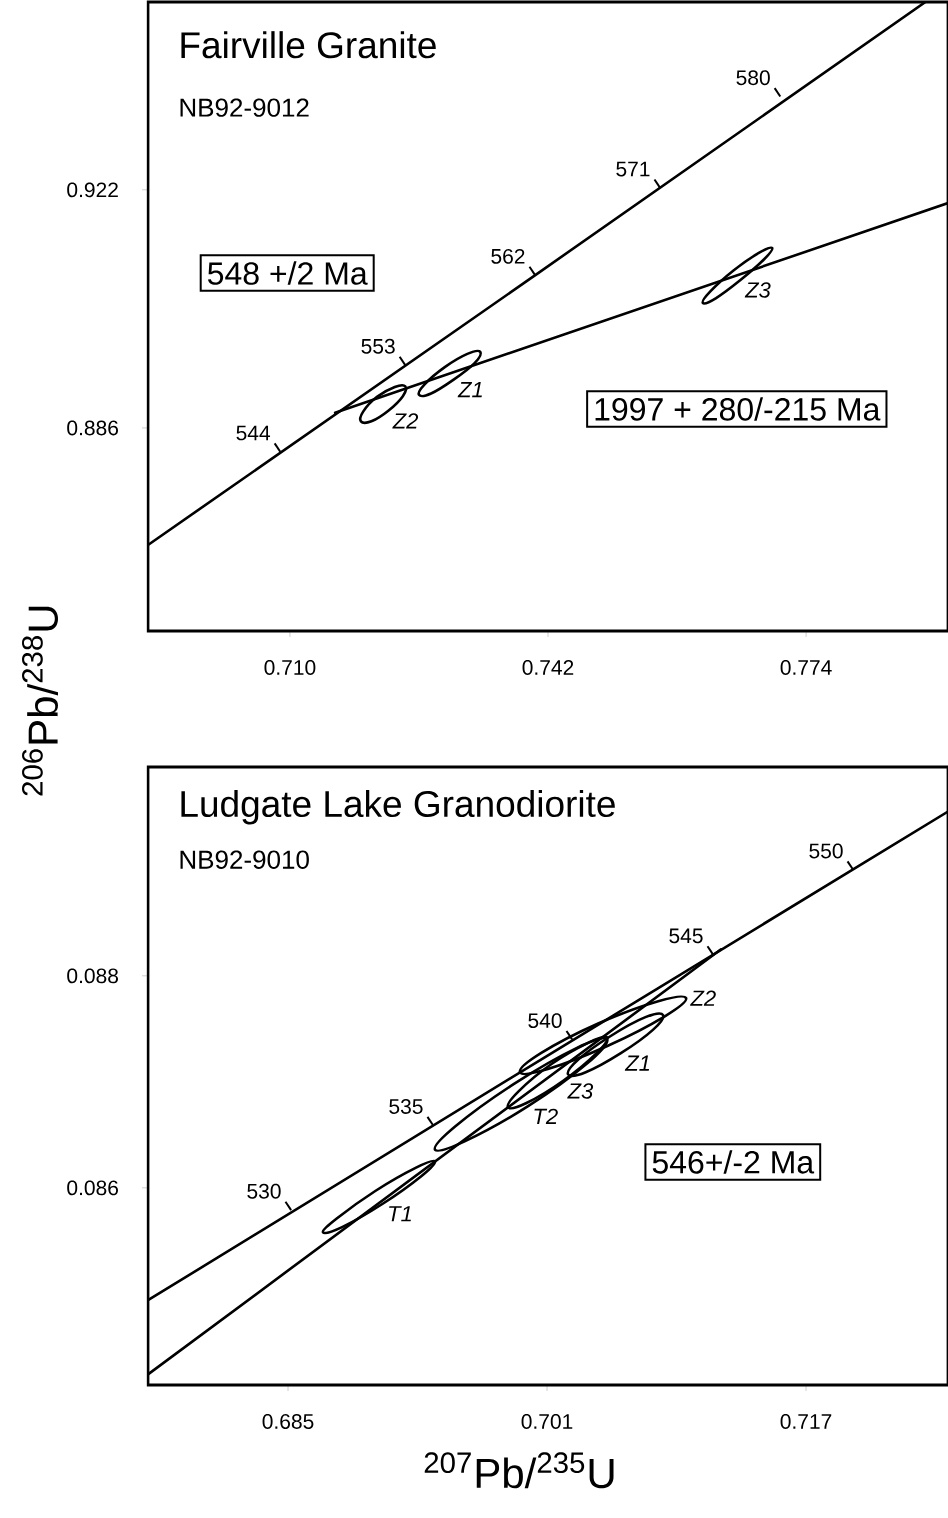  What do you see at coordinates (826, 851) in the screenshot?
I see `annotation: 550` at bounding box center [826, 851].